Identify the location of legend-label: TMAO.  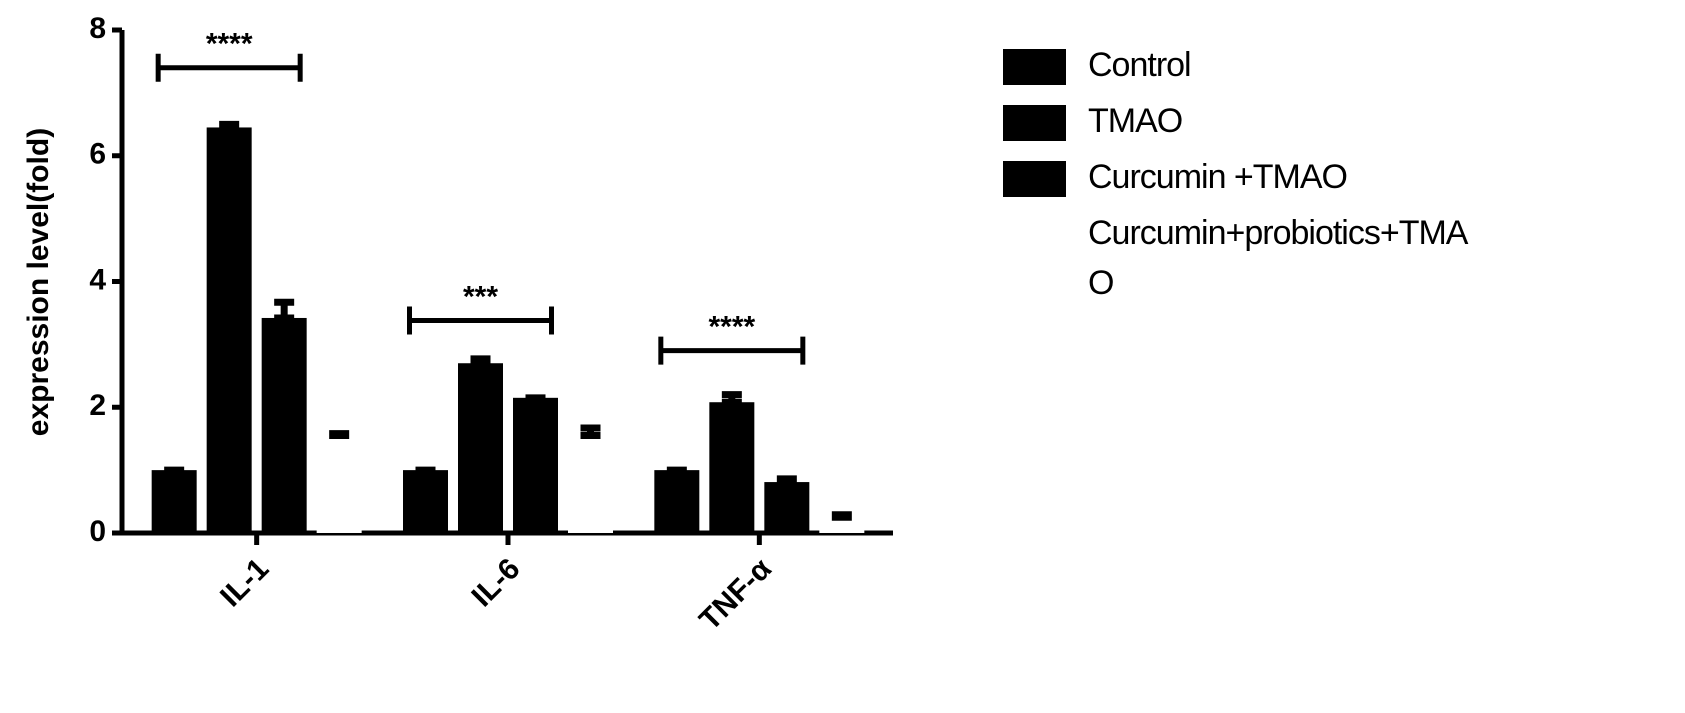
(1135, 121).